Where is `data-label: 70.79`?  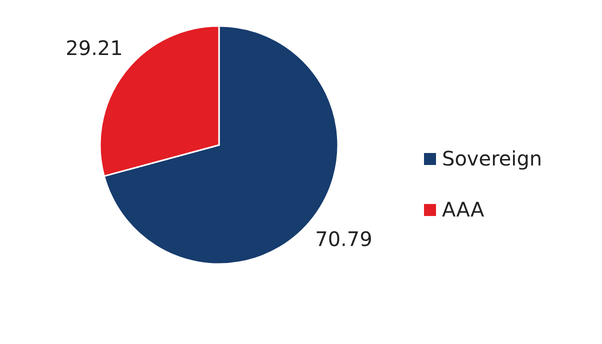
data-label: 70.79 is located at coordinates (343, 238).